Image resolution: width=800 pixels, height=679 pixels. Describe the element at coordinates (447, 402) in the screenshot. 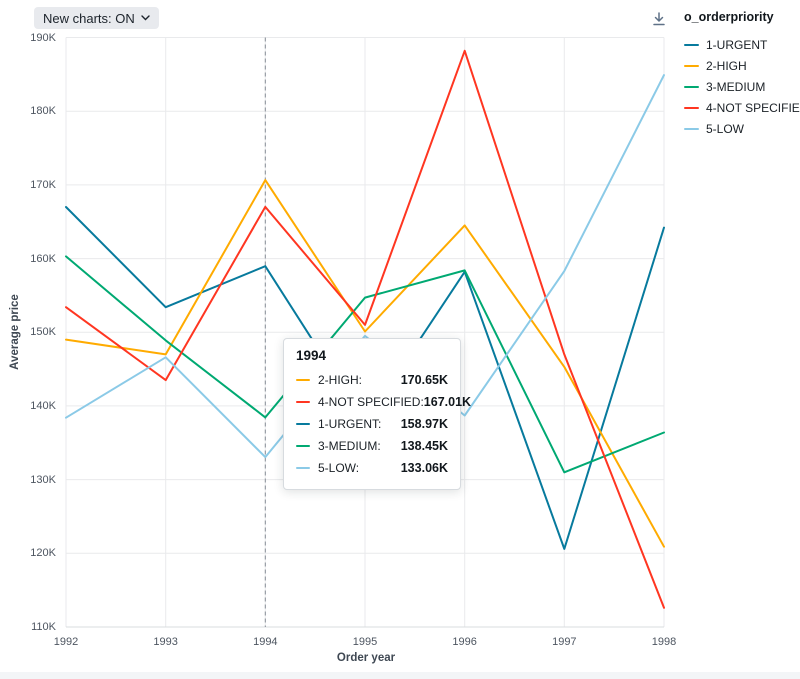

I see `tooltip-series-value: 167.01K` at that location.